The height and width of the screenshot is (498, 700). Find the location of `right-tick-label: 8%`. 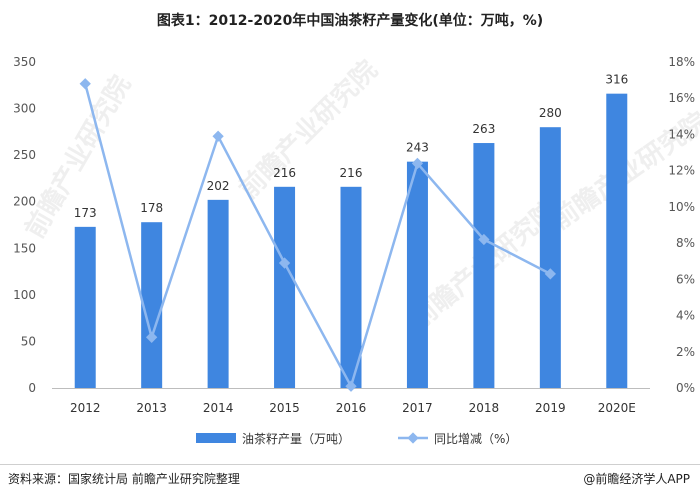

right-tick-label: 8% is located at coordinates (685, 243).